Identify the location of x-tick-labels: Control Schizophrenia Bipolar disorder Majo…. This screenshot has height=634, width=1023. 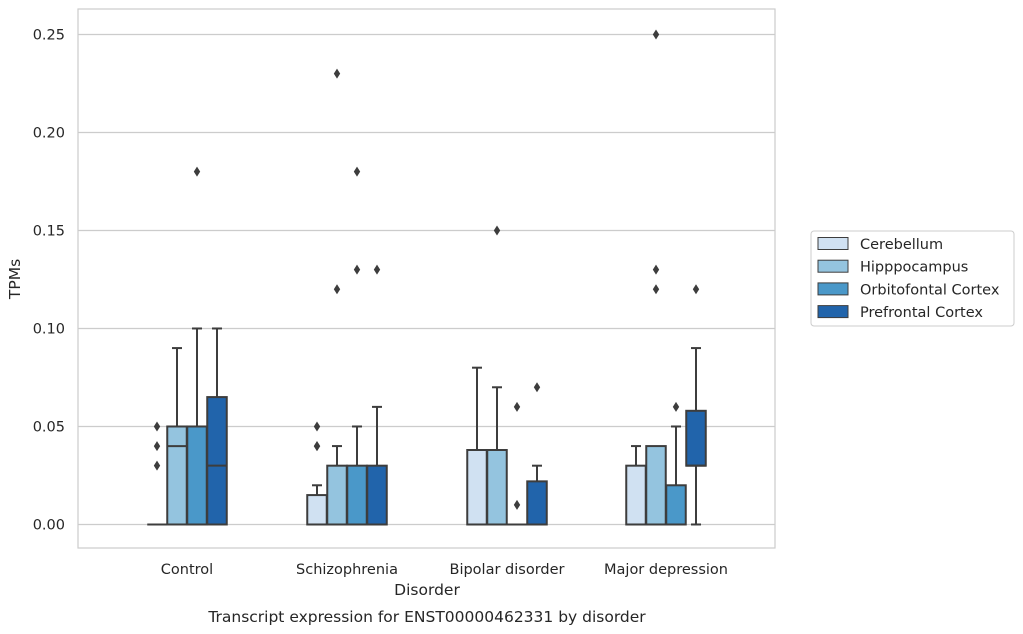
(444, 570).